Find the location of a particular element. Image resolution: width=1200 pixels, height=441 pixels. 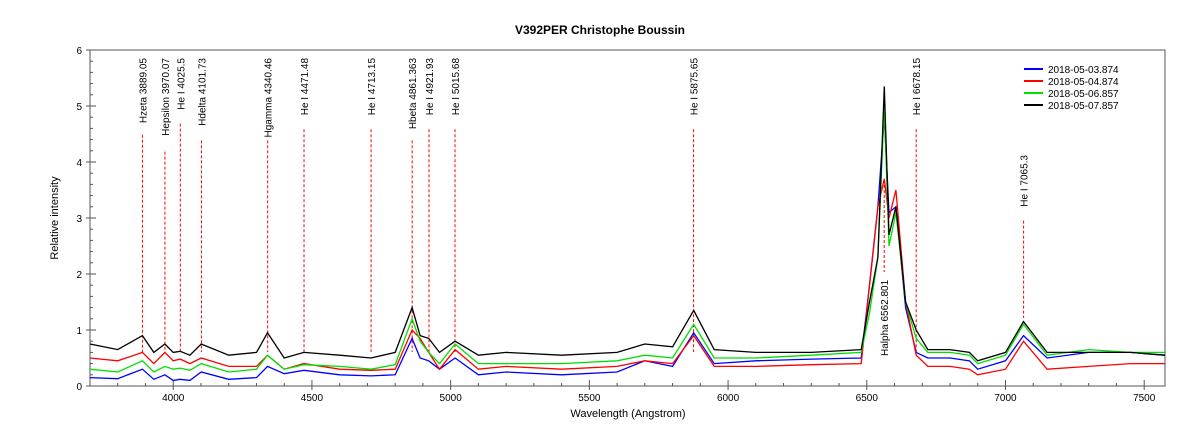

y-tick-label: 1 is located at coordinates (79, 331).